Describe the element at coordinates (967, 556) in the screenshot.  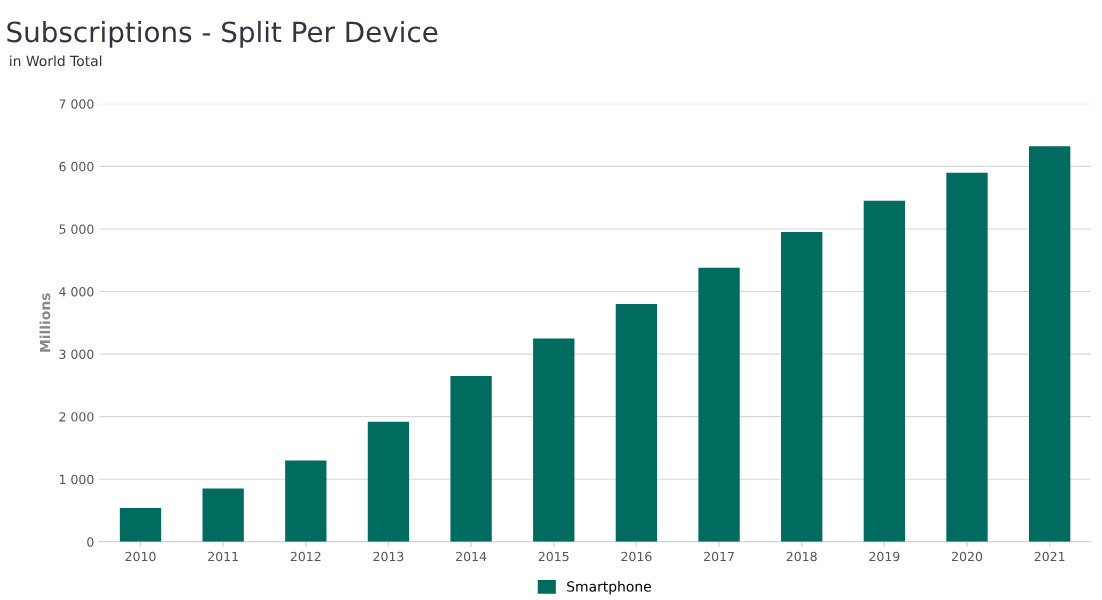
I see `x-tick-label: 2020` at that location.